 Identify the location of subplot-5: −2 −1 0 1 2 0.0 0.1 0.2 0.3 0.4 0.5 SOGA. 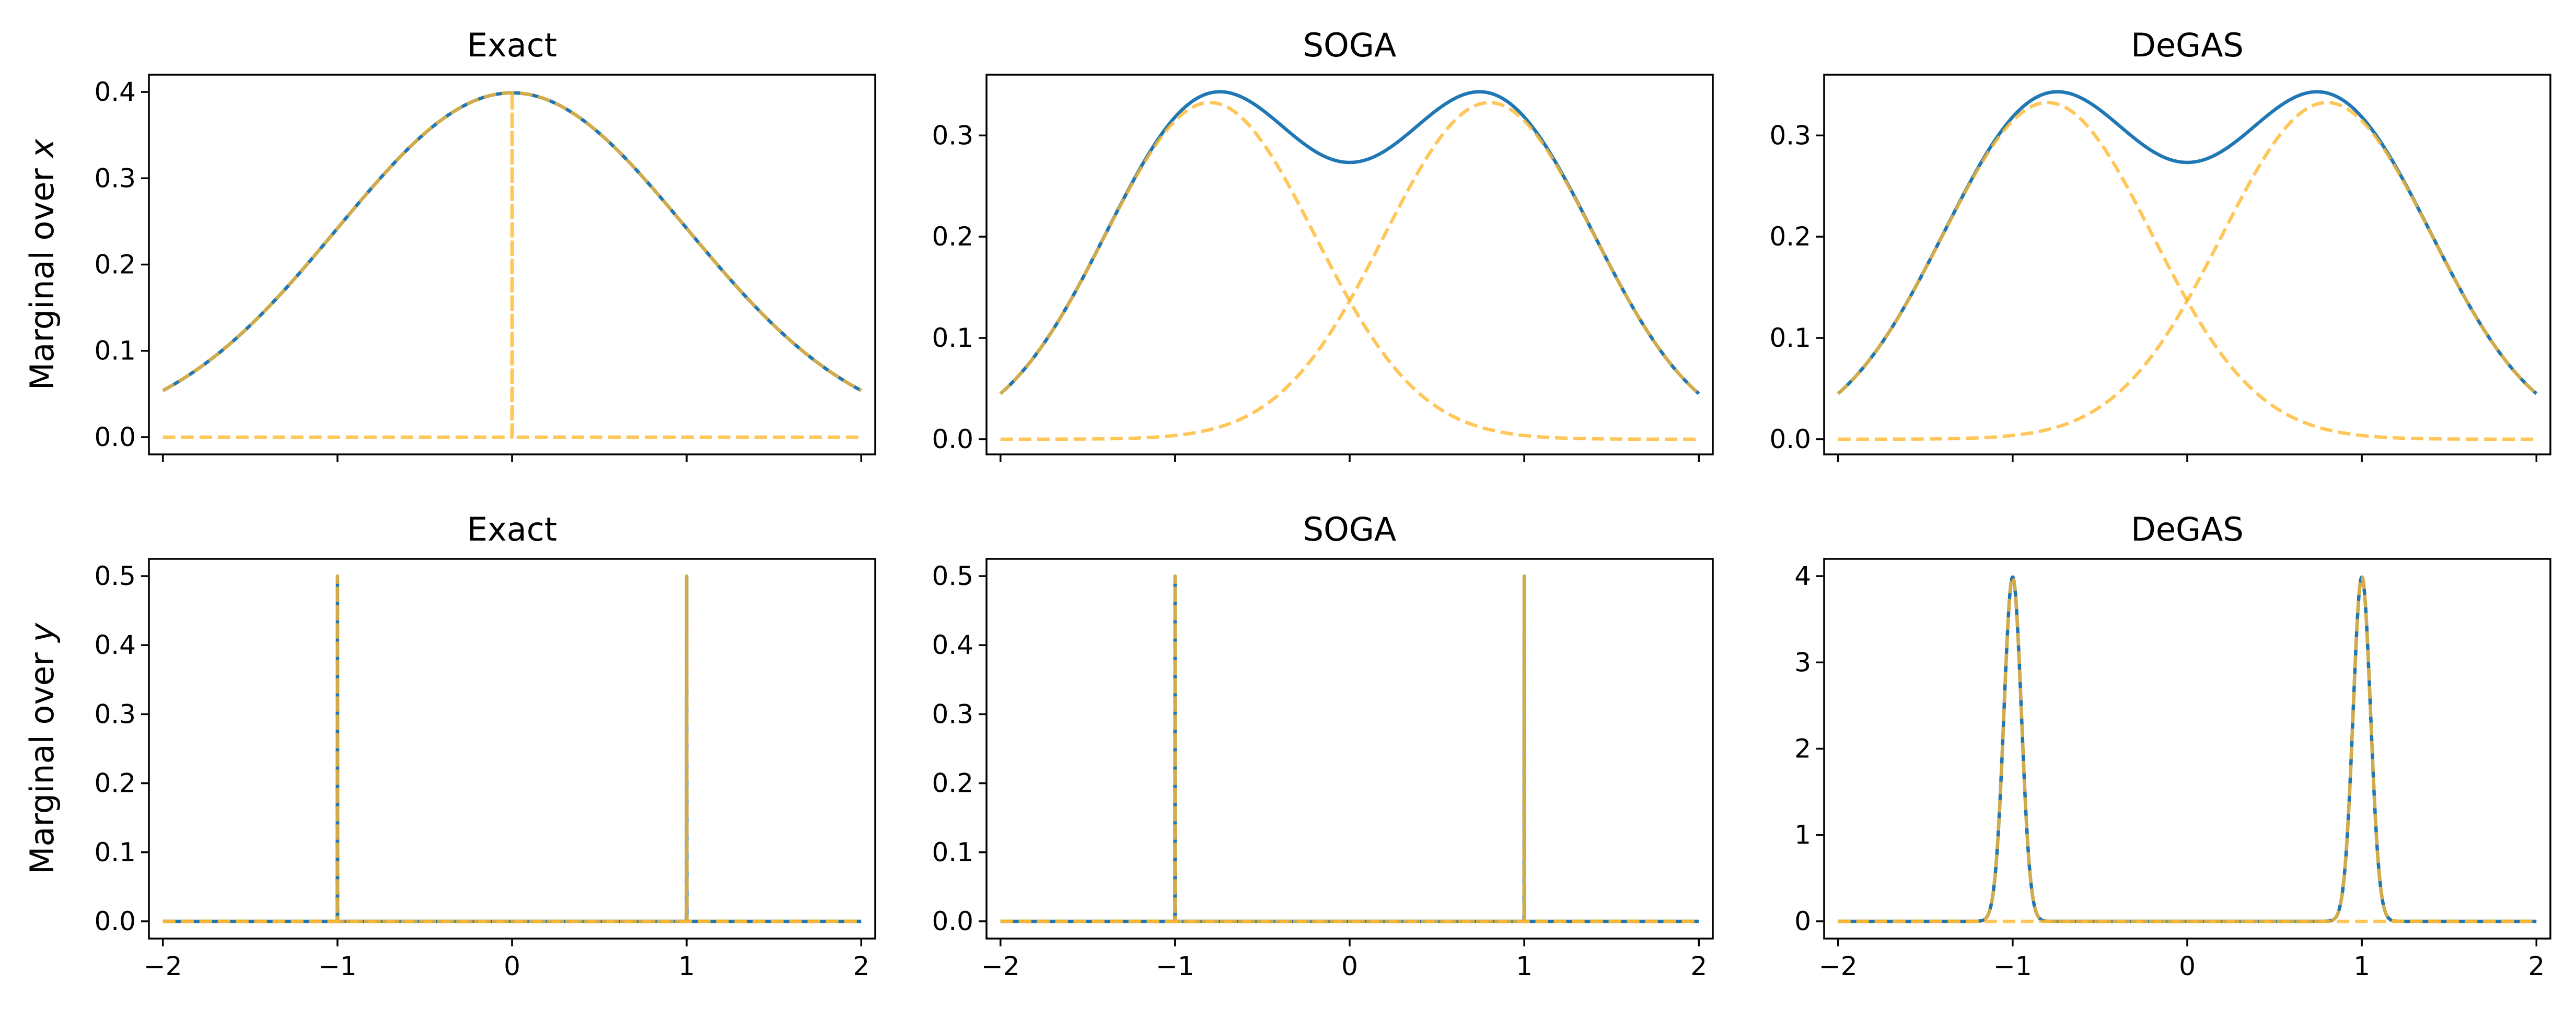
(1323, 745).